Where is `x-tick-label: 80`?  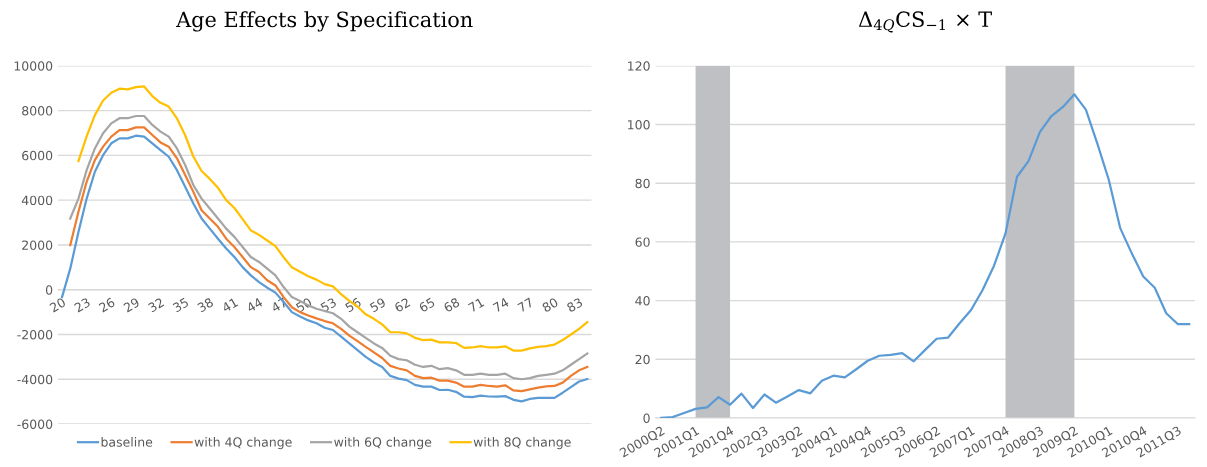 x-tick-label: 80 is located at coordinates (550, 305).